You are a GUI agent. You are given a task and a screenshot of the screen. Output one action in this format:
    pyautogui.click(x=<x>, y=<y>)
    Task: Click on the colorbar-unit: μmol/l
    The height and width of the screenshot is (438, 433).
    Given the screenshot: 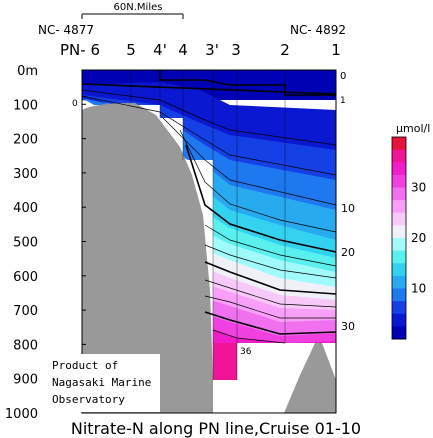 What is the action you would take?
    pyautogui.click(x=413, y=128)
    